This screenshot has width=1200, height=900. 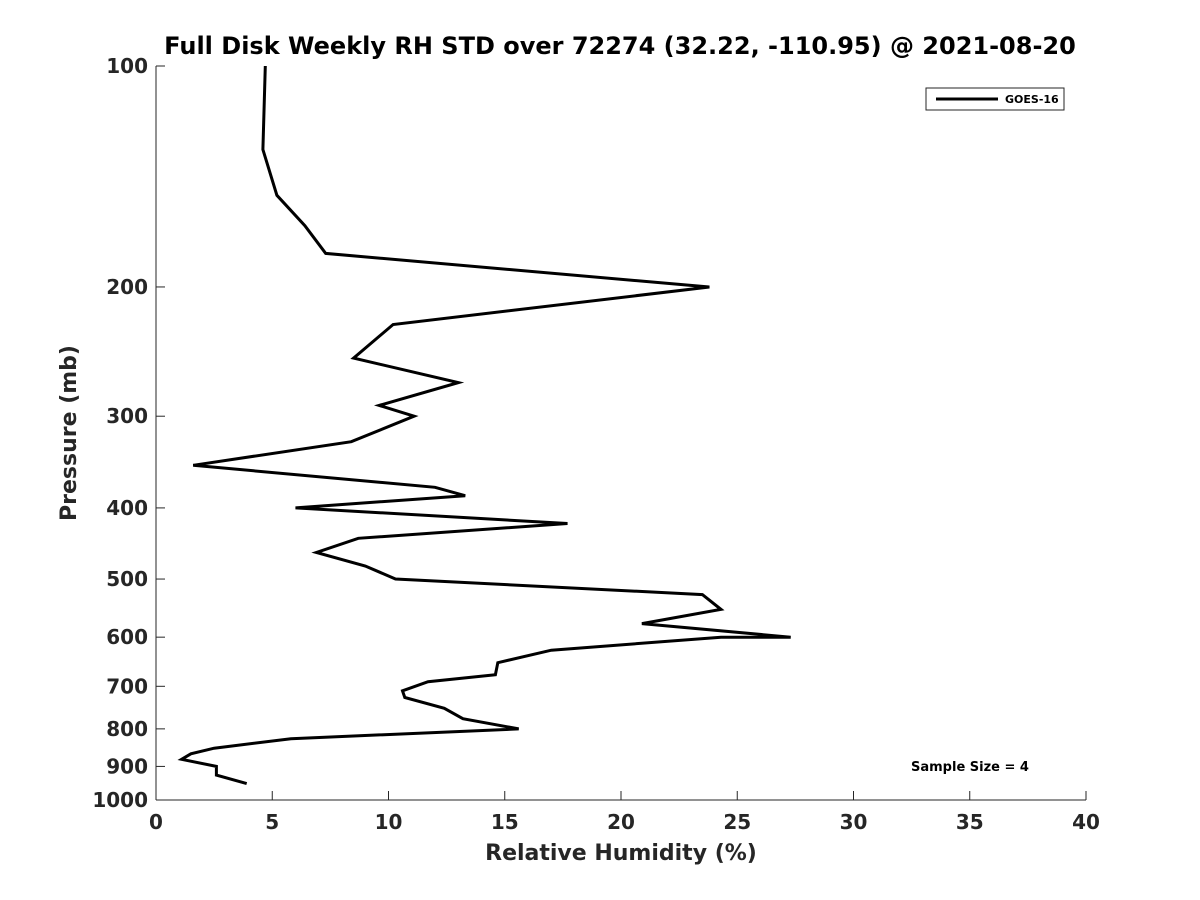 What do you see at coordinates (69, 433) in the screenshot?
I see `y-axis-label: Pressure (mb)` at bounding box center [69, 433].